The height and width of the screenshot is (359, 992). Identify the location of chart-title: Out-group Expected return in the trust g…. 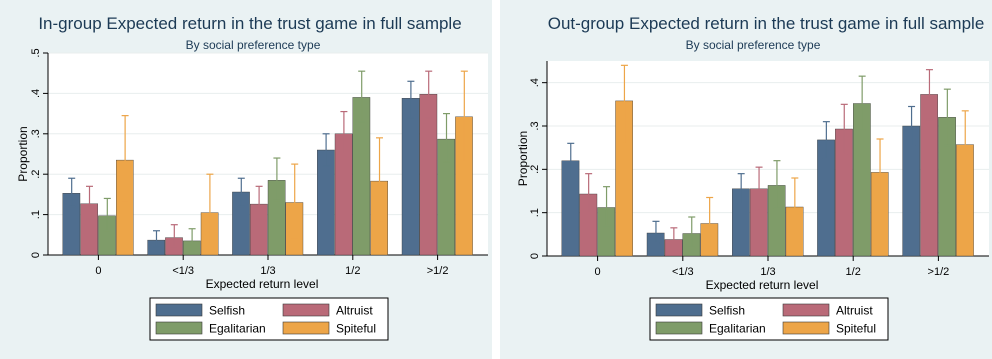
(766, 23).